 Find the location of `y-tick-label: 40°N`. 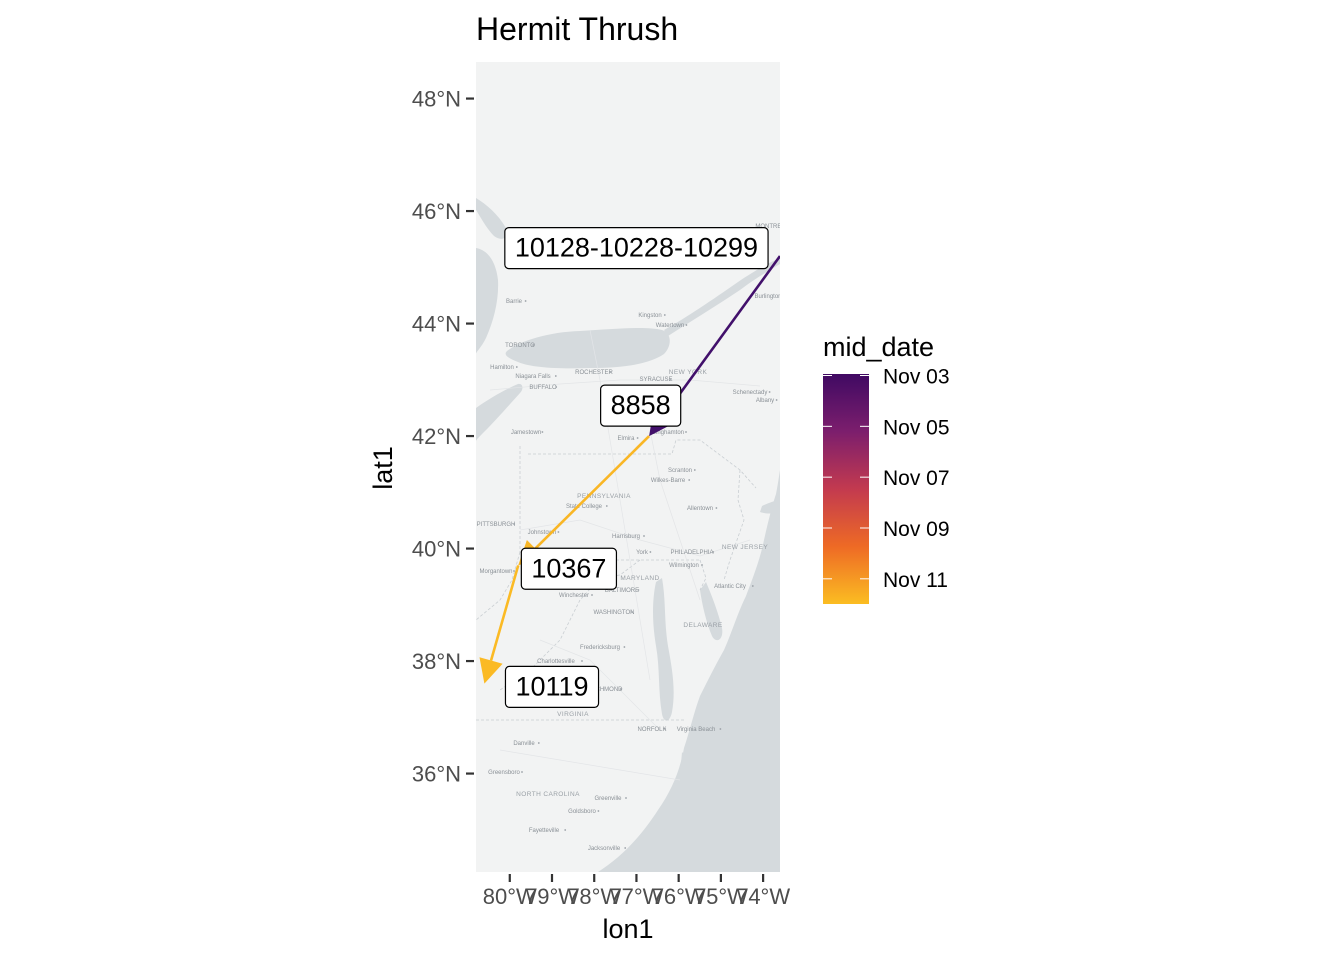

y-tick-label: 40°N is located at coordinates (436, 549).